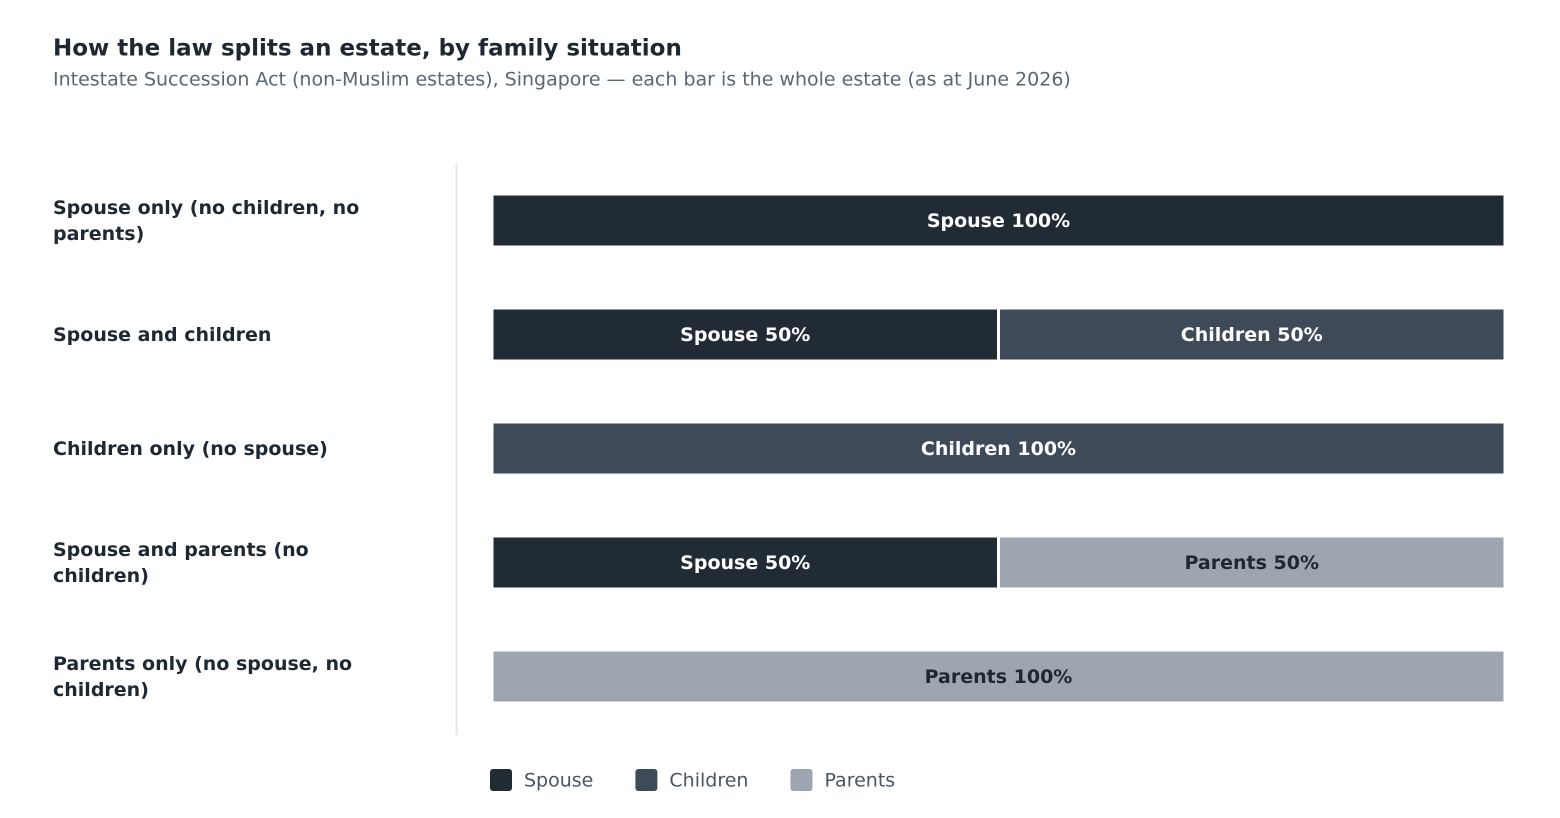 This screenshot has width=1560, height=818. What do you see at coordinates (859, 781) in the screenshot?
I see `legend-label: Parents` at bounding box center [859, 781].